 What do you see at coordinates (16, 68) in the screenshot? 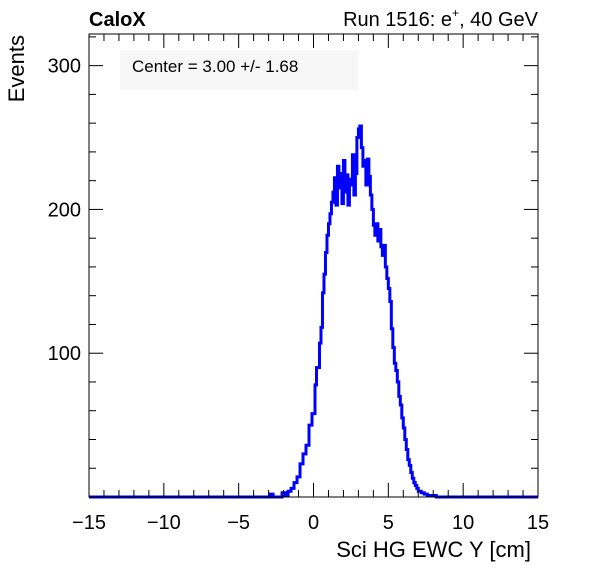
I see `y-axis-title: Events` at bounding box center [16, 68].